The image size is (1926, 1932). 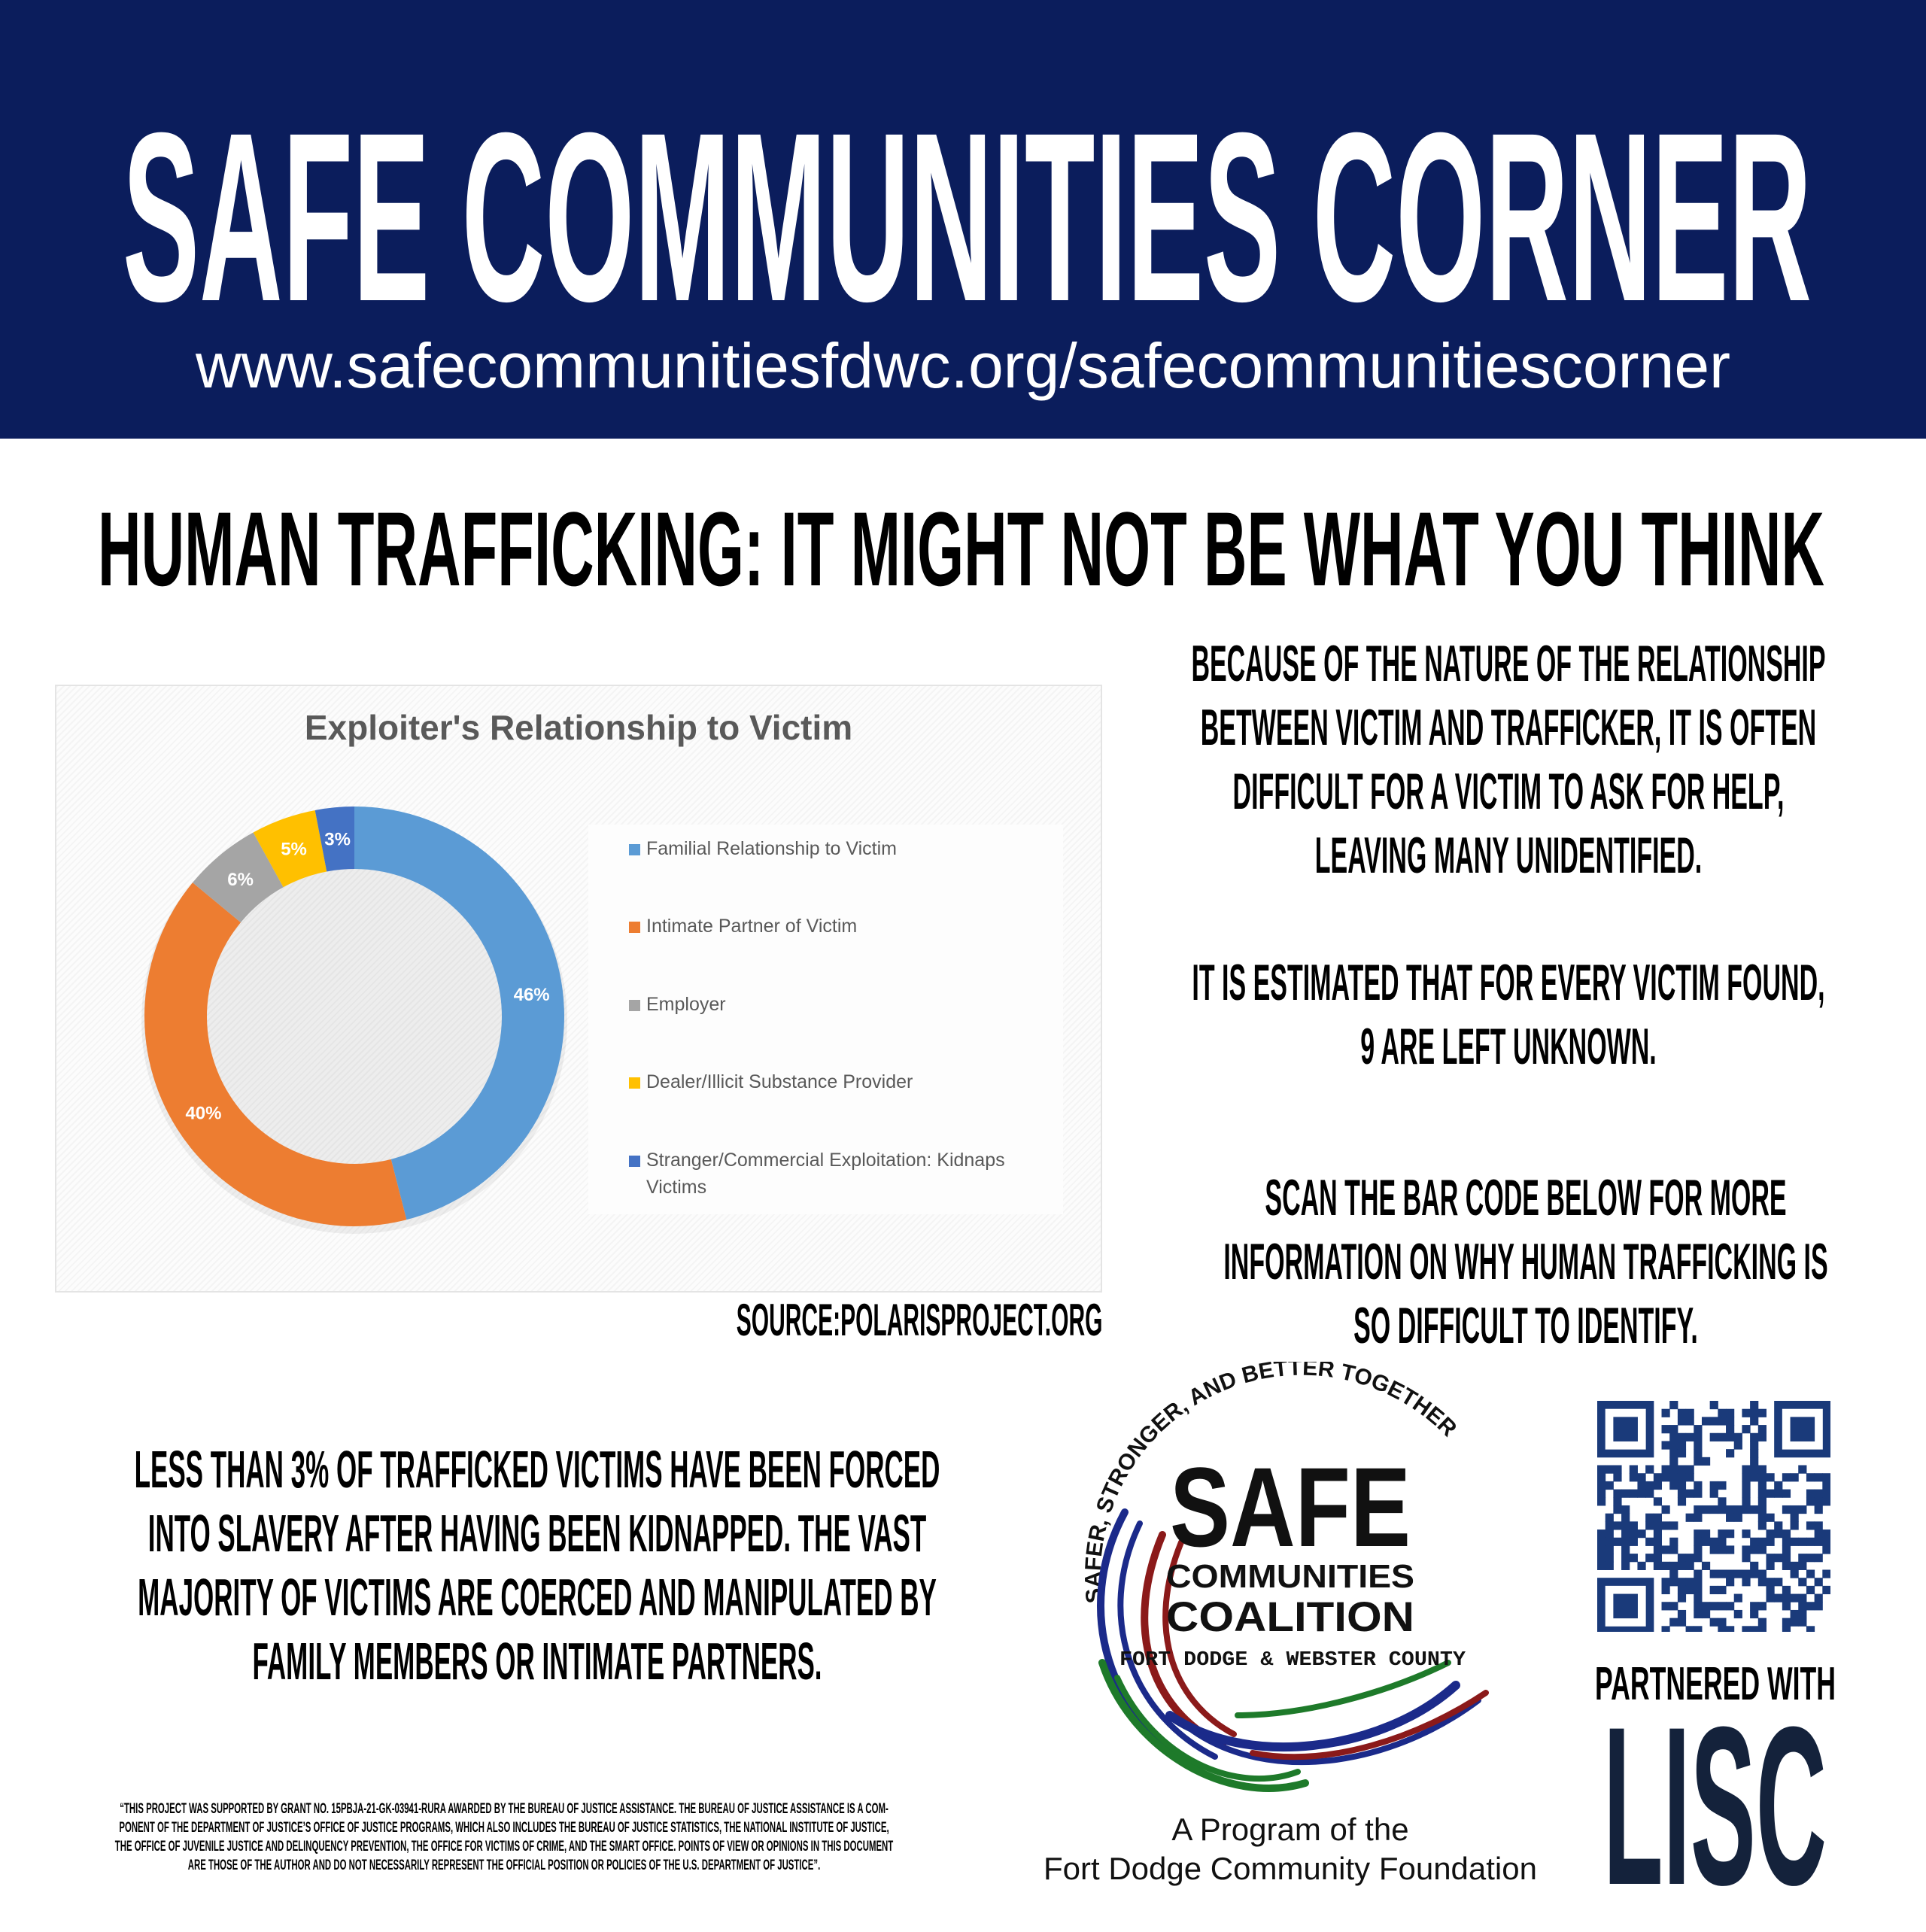 I want to click on data-label: 40%, so click(x=203, y=1113).